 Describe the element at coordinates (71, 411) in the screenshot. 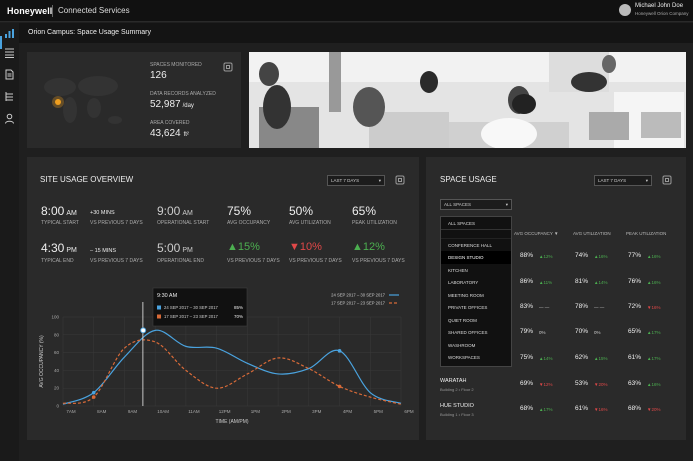

I see `x-tick-label: 7AM` at that location.